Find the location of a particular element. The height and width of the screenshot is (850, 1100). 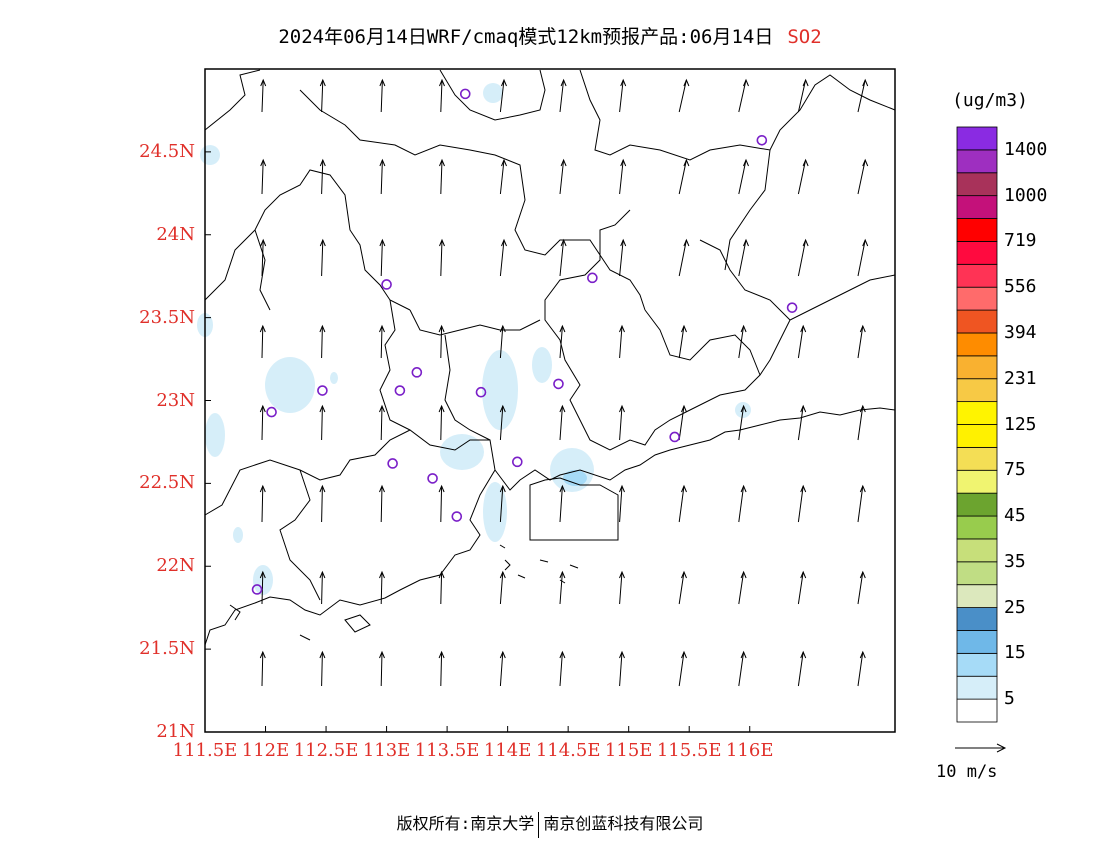

lon-label: 113.5E is located at coordinates (447, 750).